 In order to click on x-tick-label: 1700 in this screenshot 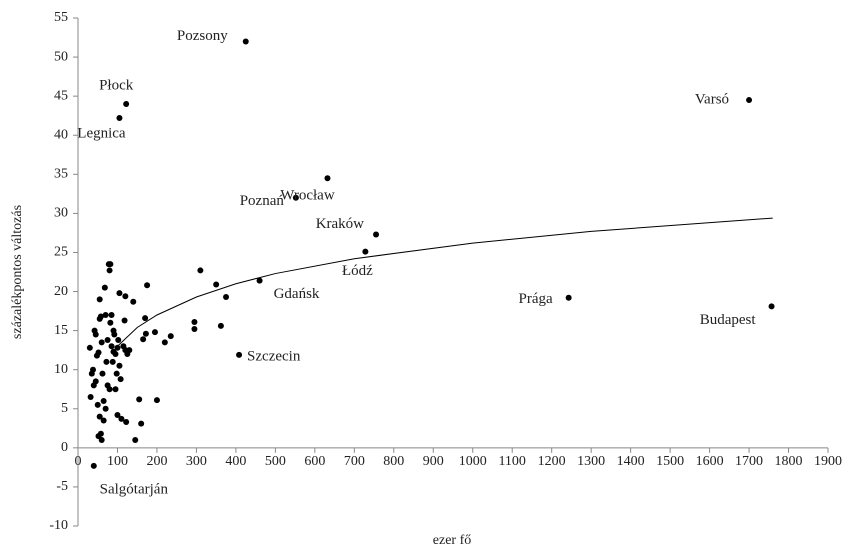, I will do `click(749, 461)`.